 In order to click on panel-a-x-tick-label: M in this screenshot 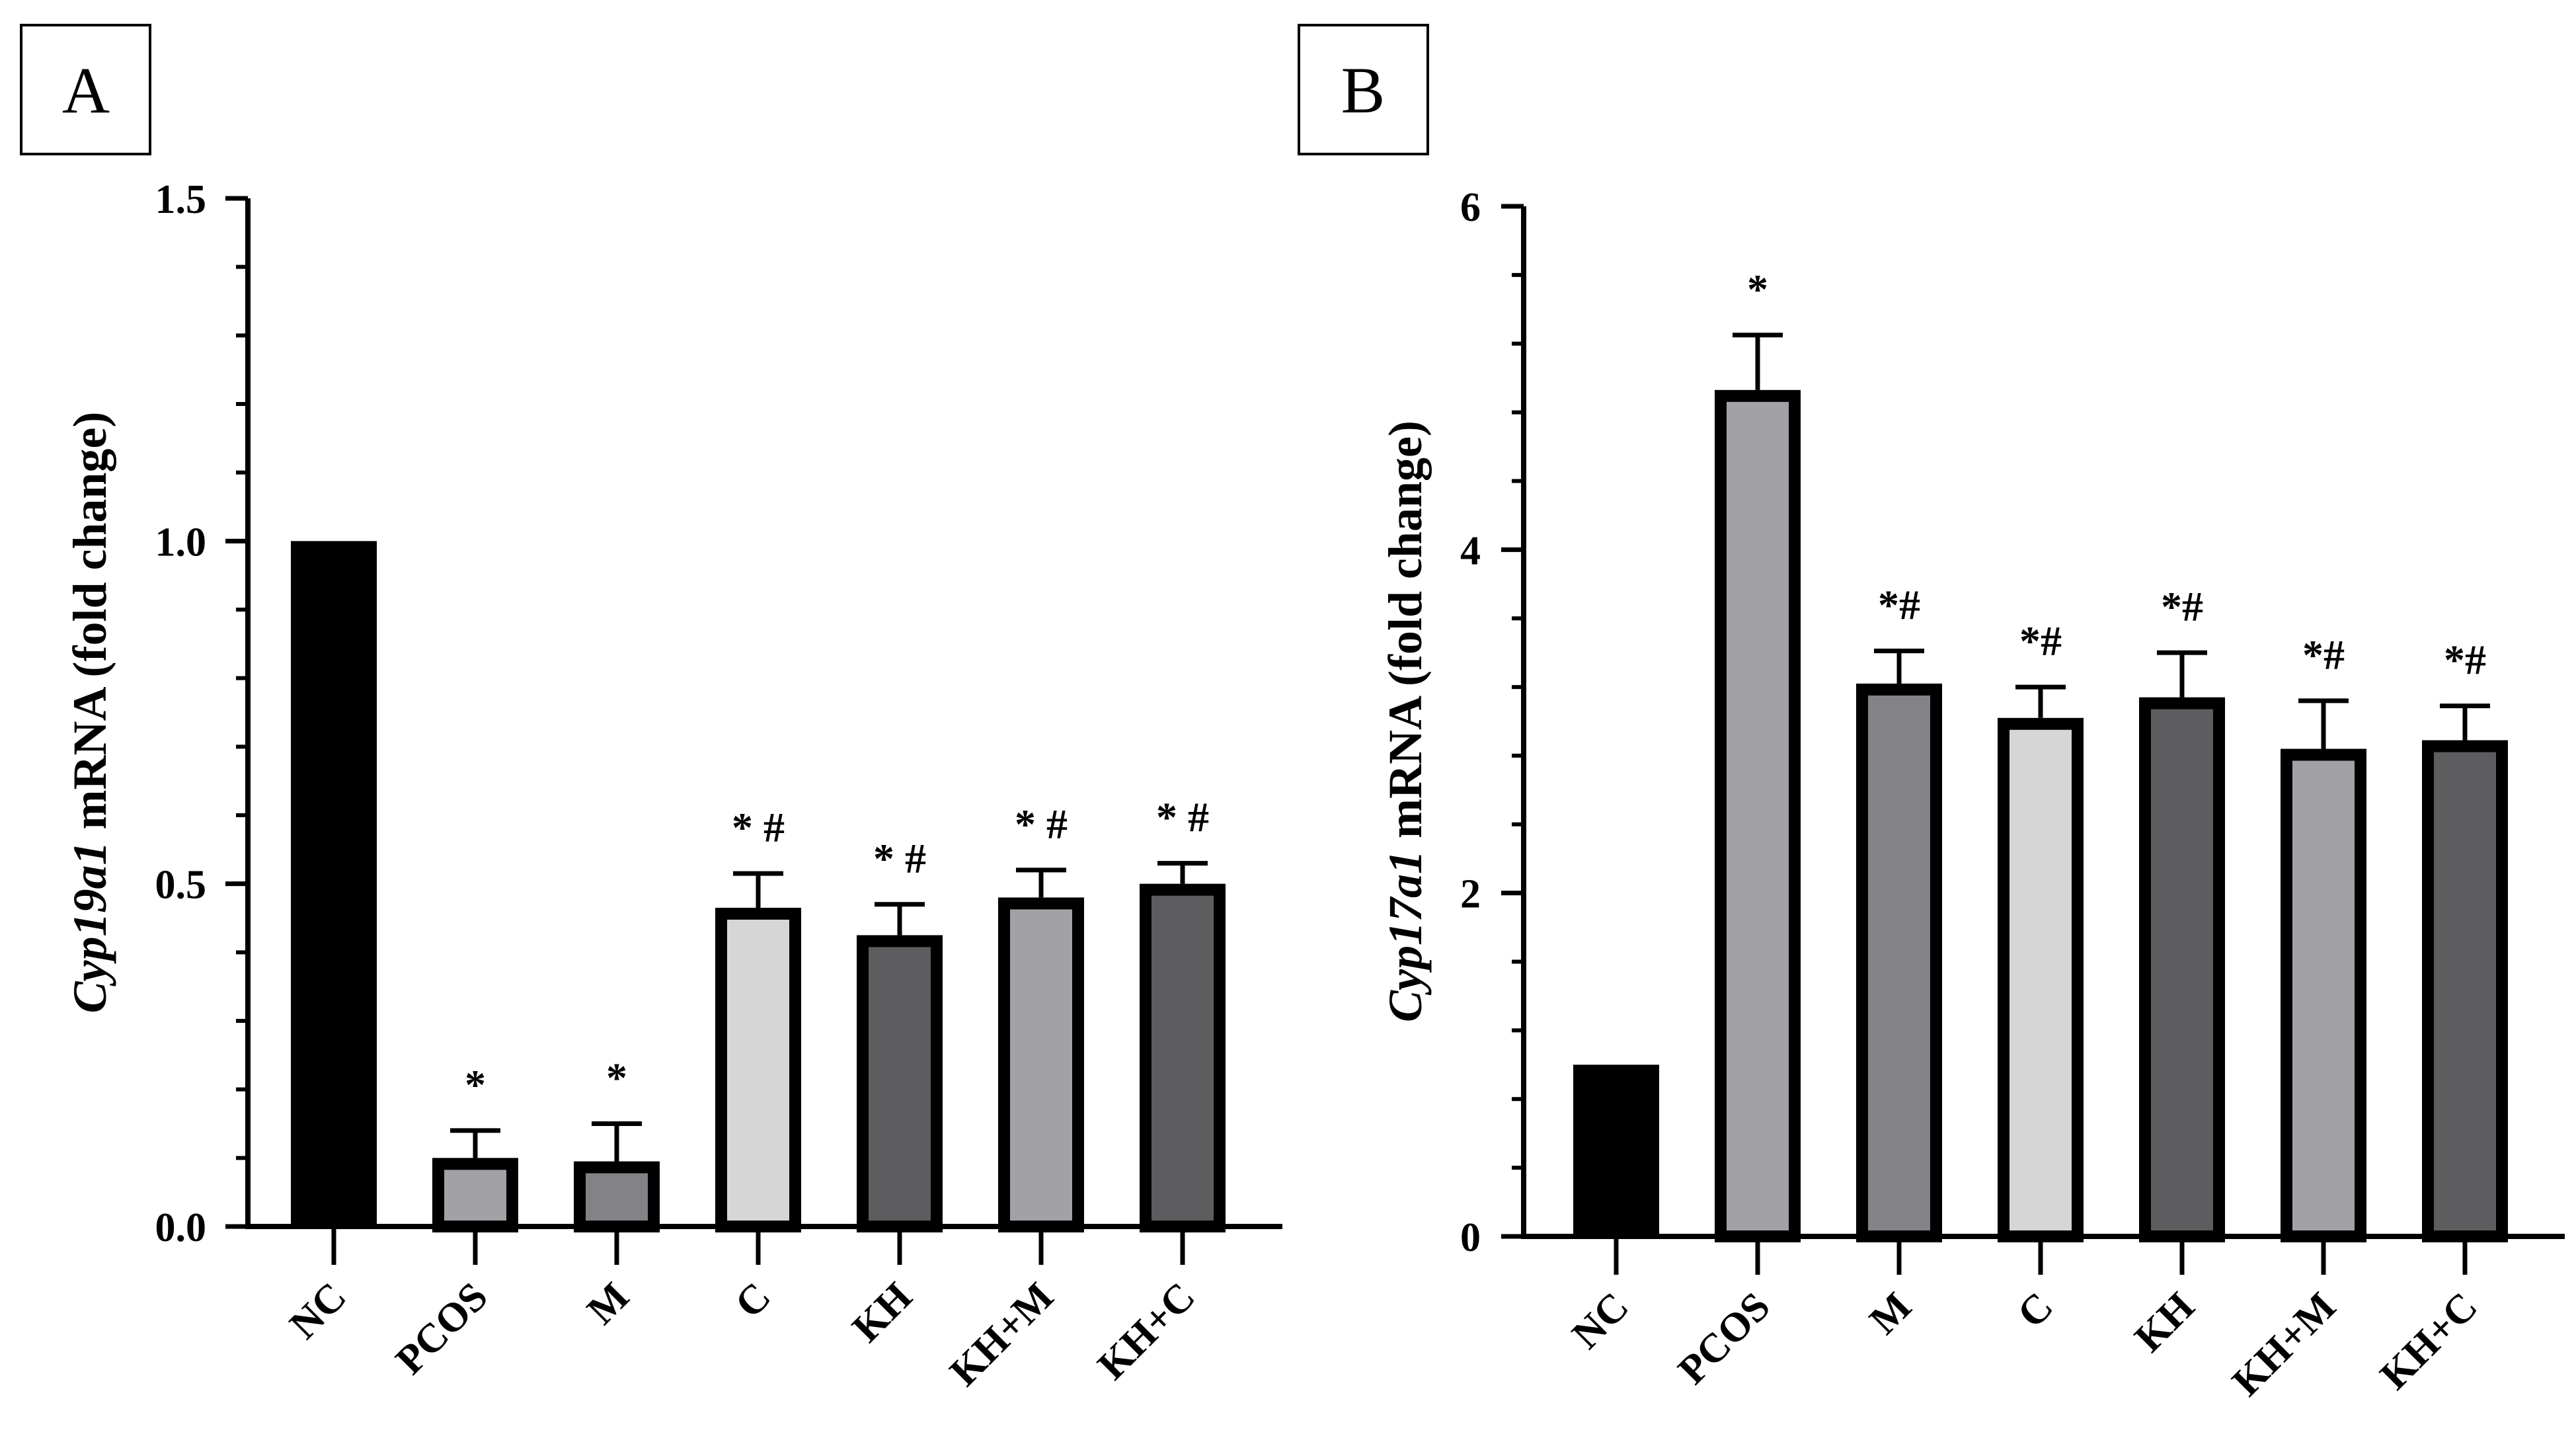, I will do `click(607, 1303)`.